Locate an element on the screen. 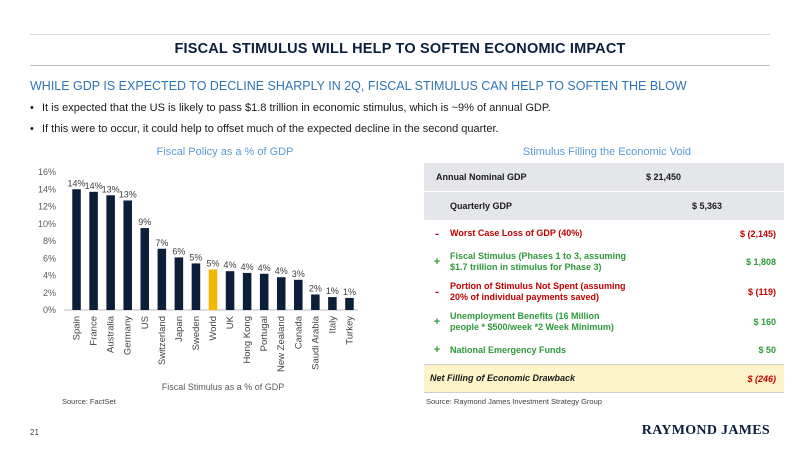  y-tick-label: 16% is located at coordinates (47, 172).